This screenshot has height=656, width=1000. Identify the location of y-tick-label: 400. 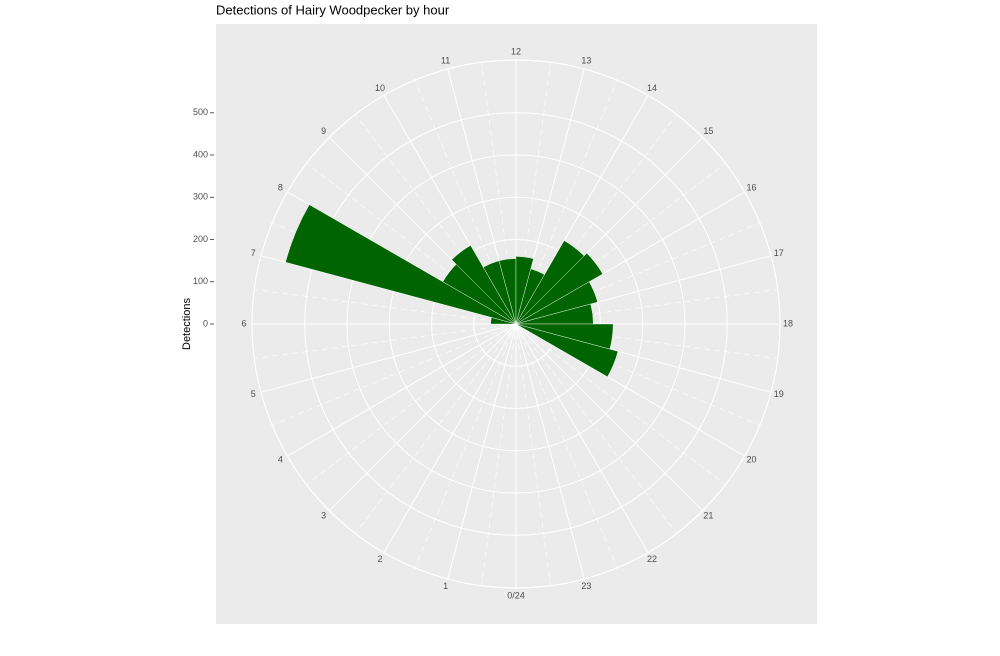
(200, 154).